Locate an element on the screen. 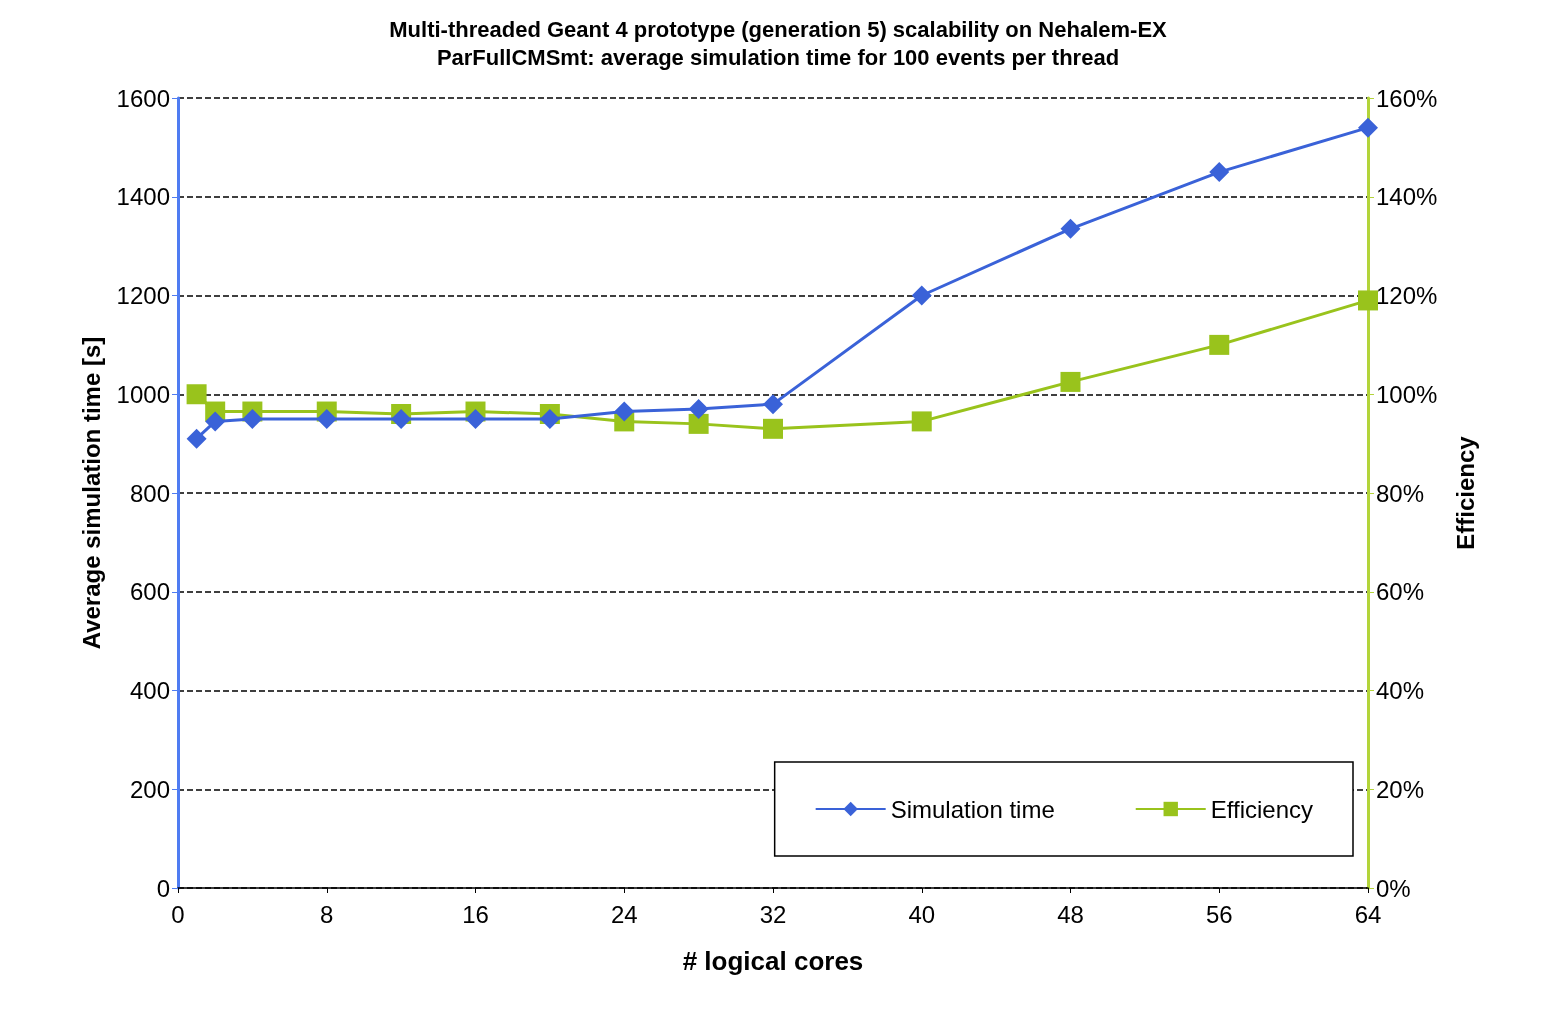 Image resolution: width=1558 pixels, height=1019 pixels. y2-axis-title: Efficiency is located at coordinates (1465, 492).